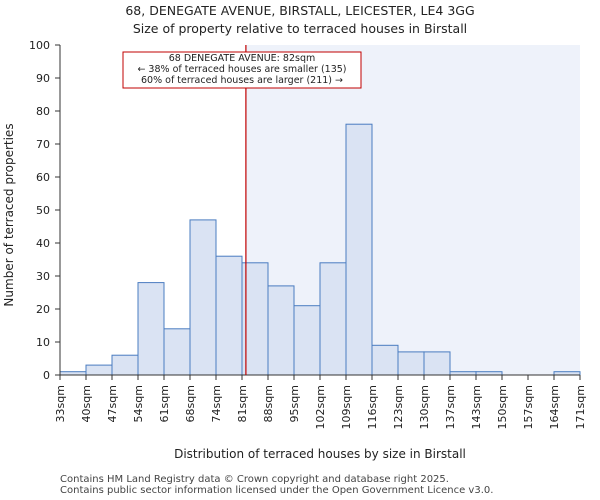 Image resolution: width=600 pixels, height=500 pixels. What do you see at coordinates (39, 45) in the screenshot?
I see `y-tick-label: 100` at bounding box center [39, 45].